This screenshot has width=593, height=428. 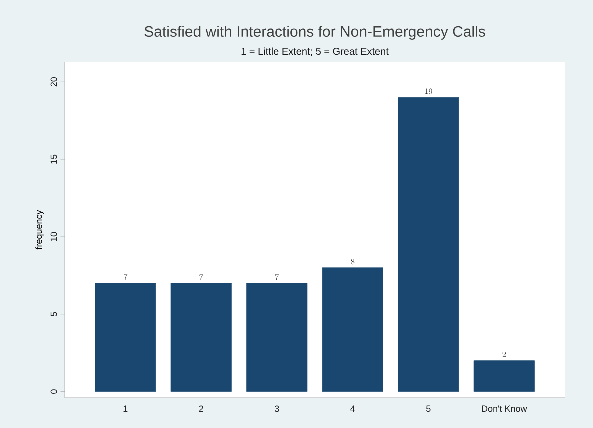 What do you see at coordinates (201, 409) in the screenshot?
I see `x-tick-label: 2` at bounding box center [201, 409].